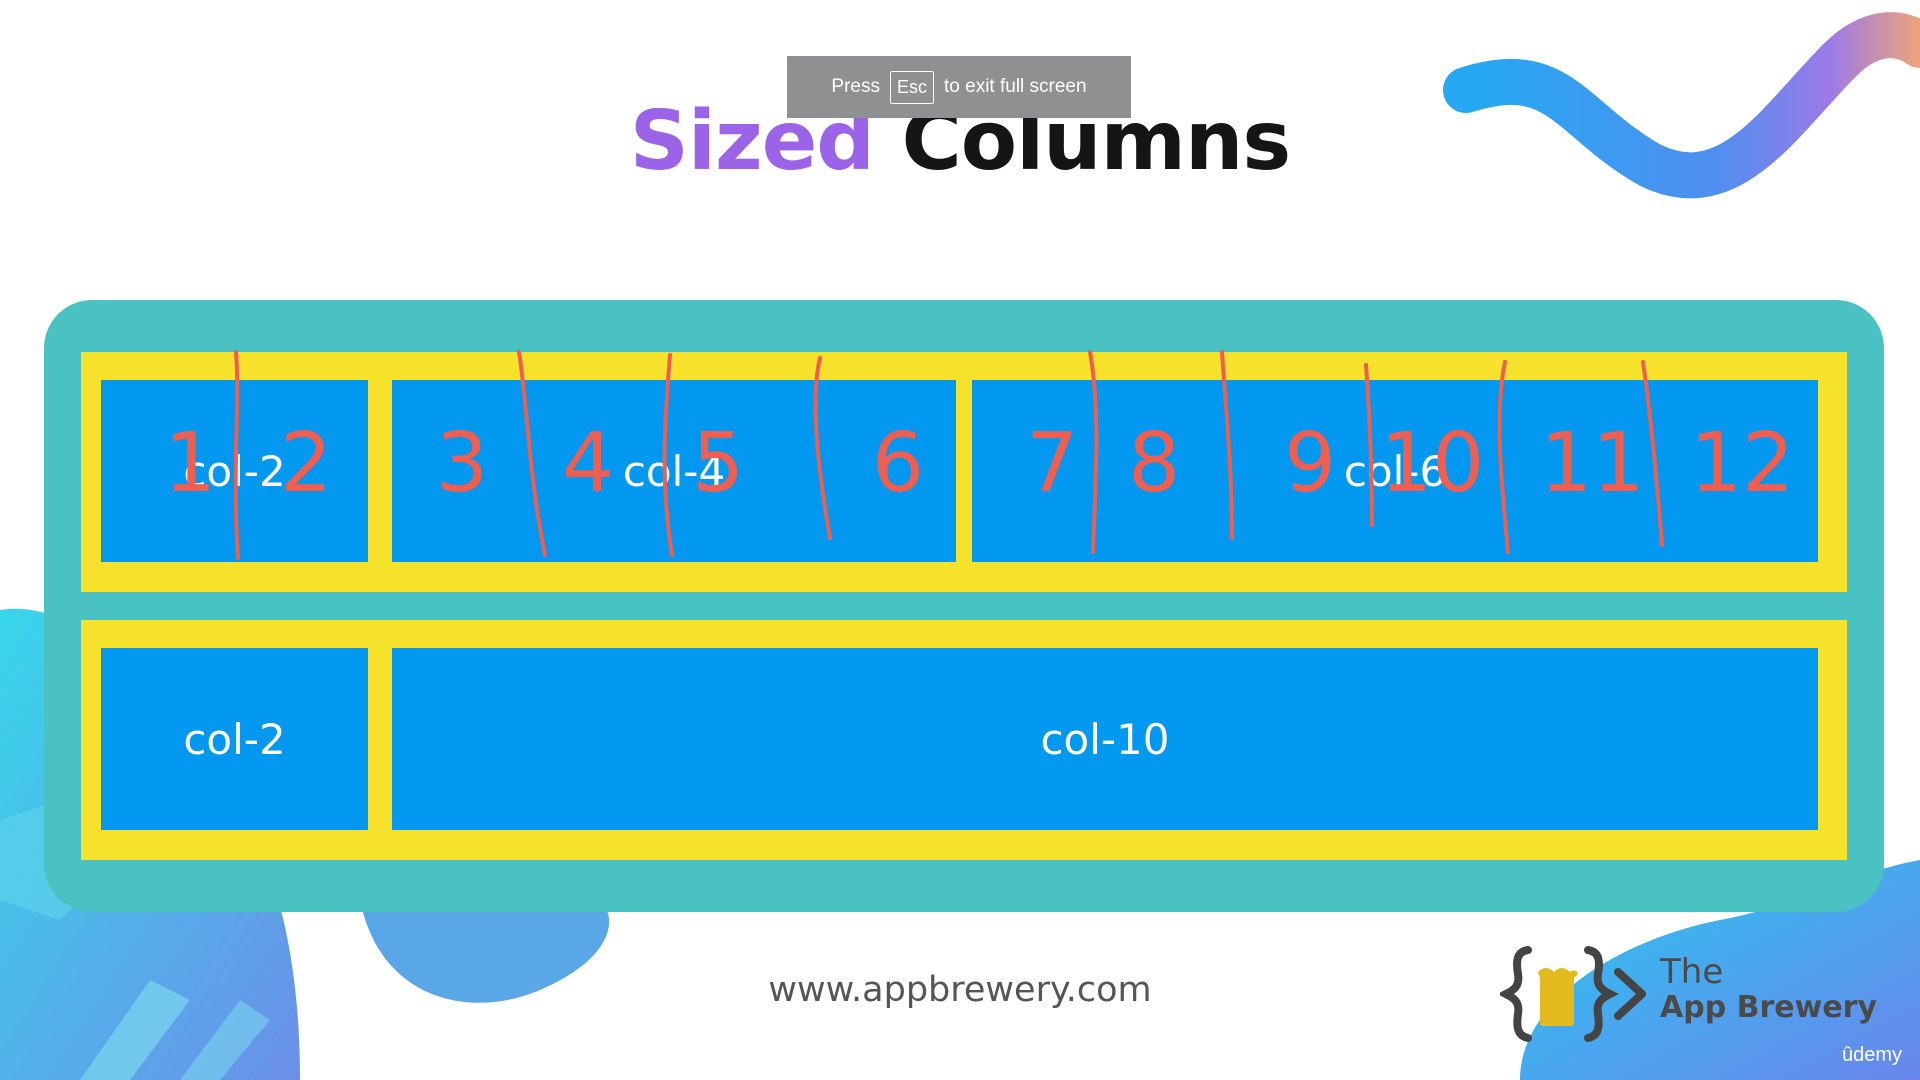 The image size is (1920, 1080). I want to click on annotation-number-1: 1, so click(190, 463).